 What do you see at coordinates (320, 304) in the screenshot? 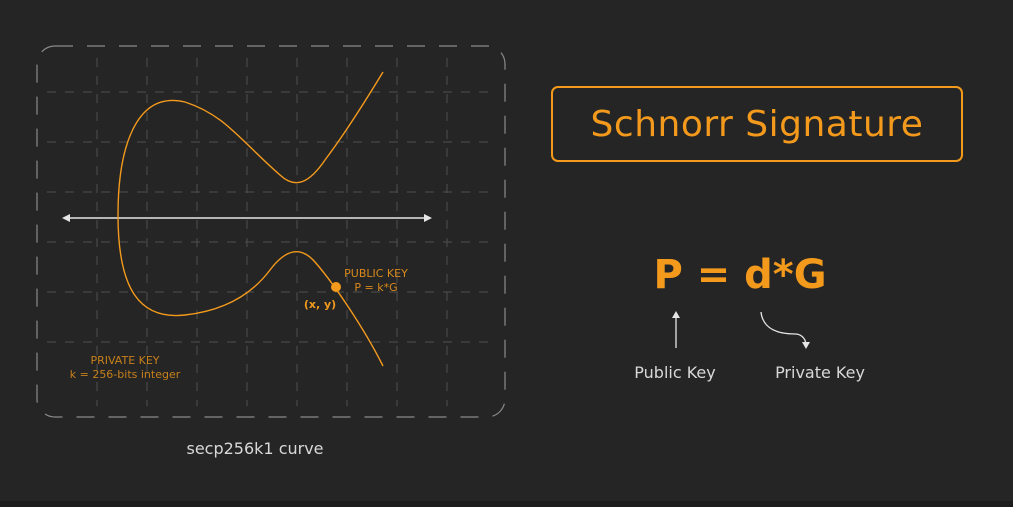
I see `point-label: (x, y)` at bounding box center [320, 304].